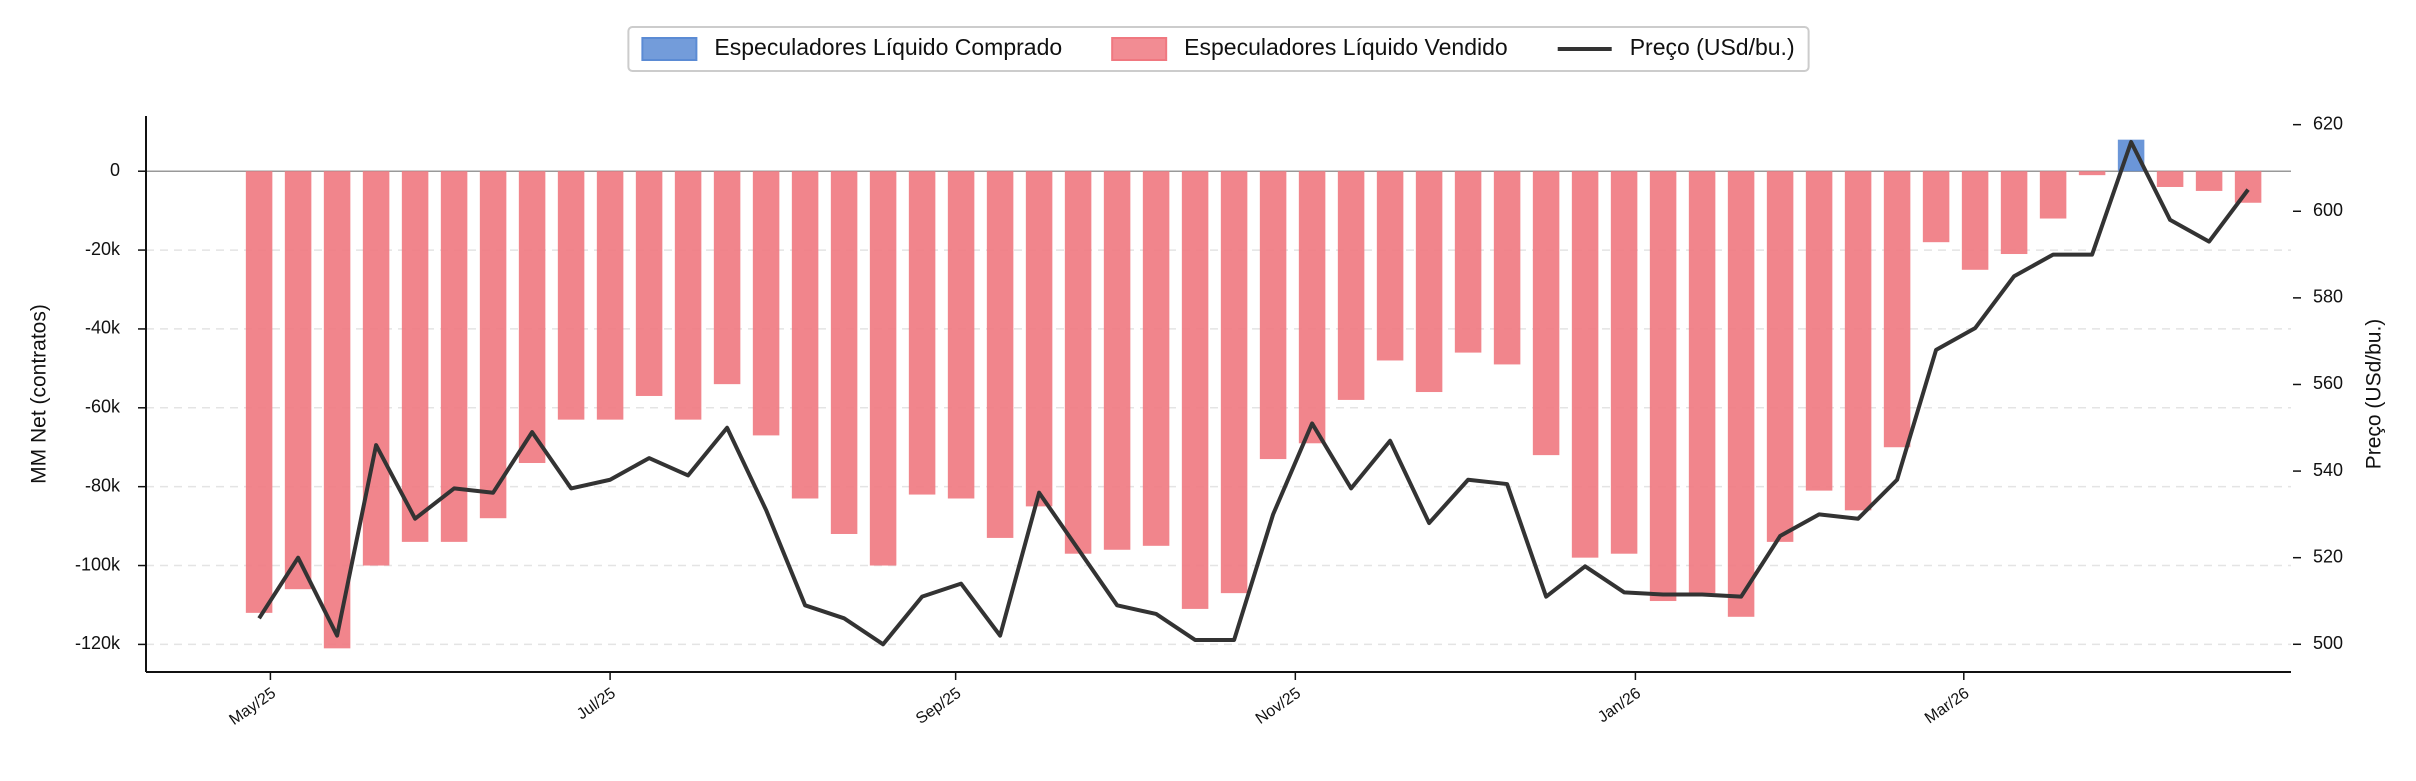 This screenshot has width=2416, height=781. What do you see at coordinates (1619, 706) in the screenshot?
I see `x-tick-label: Jan/26` at bounding box center [1619, 706].